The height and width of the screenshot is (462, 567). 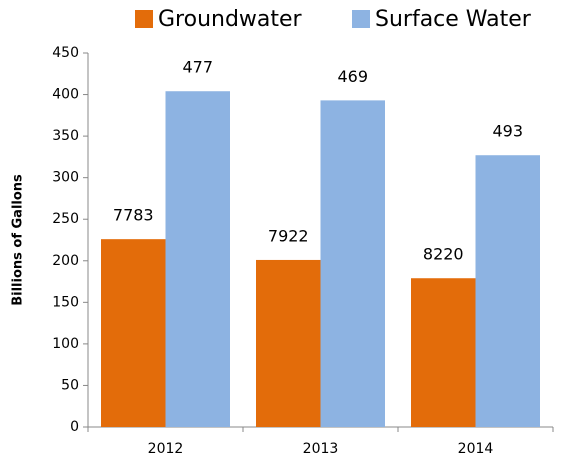 What do you see at coordinates (230, 19) in the screenshot?
I see `legend-label: Groundwater` at bounding box center [230, 19].